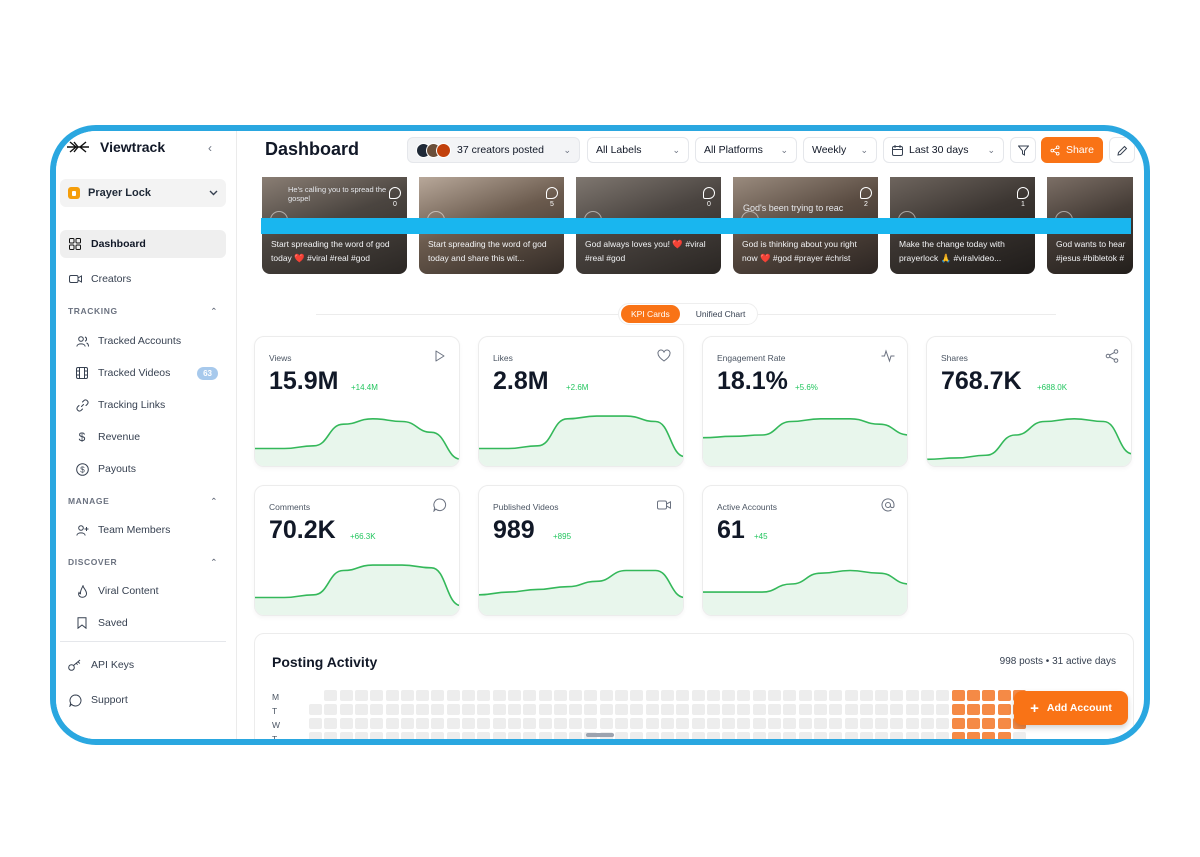 The height and width of the screenshot is (857, 1200). Describe the element at coordinates (143, 279) in the screenshot. I see `sidebar-item-creators: Creators` at that location.